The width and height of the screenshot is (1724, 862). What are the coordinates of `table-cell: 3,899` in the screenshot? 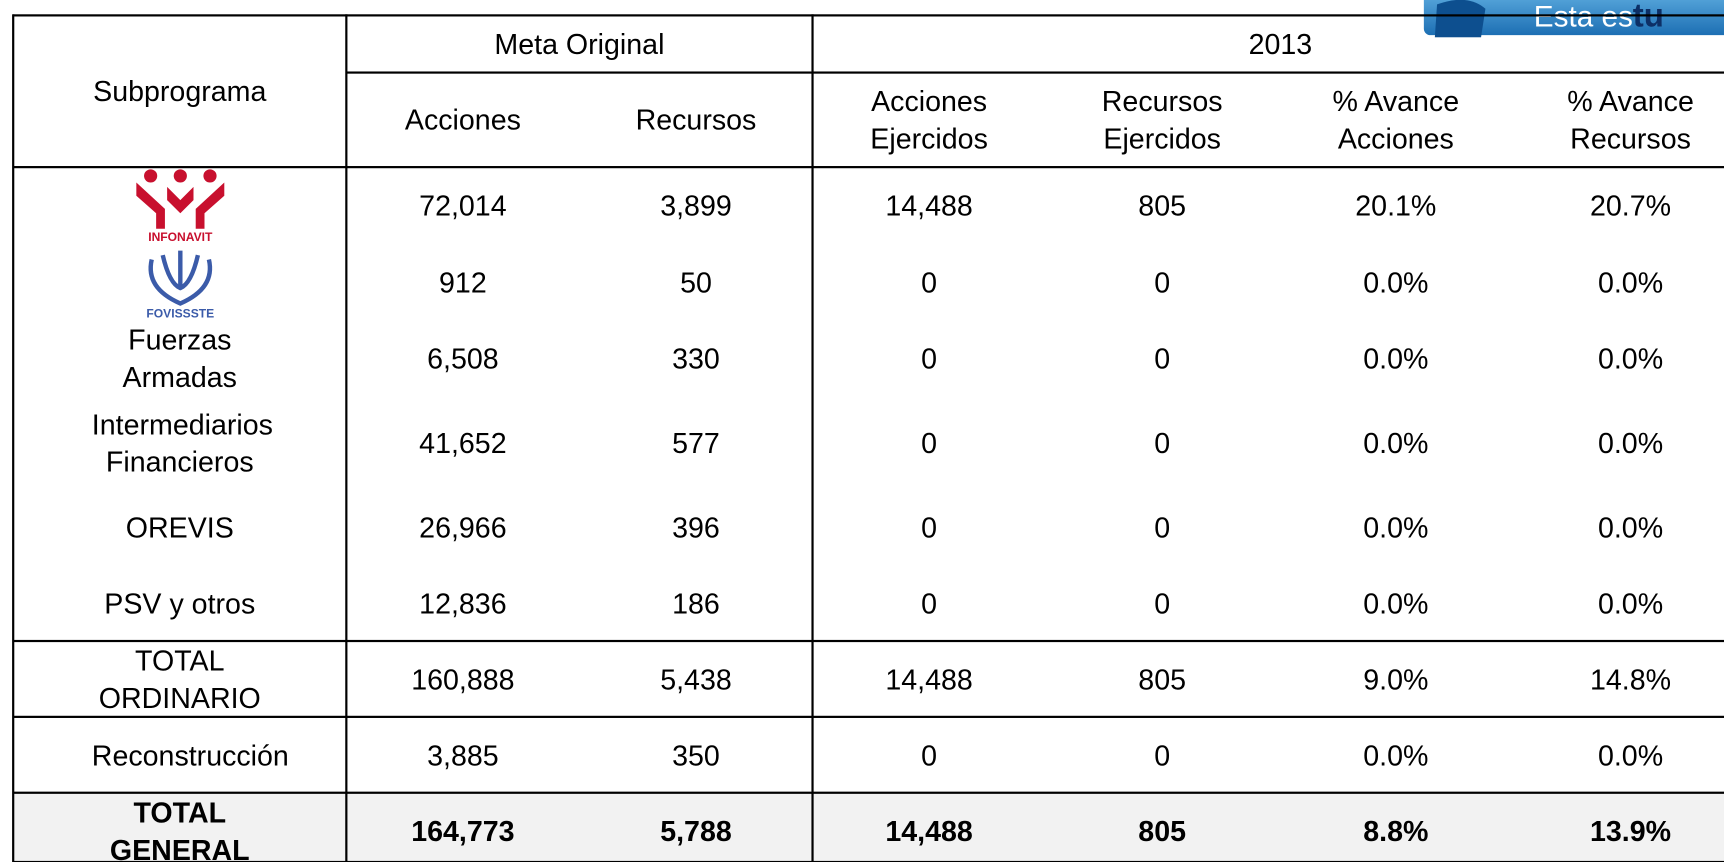 It's located at (695, 205).